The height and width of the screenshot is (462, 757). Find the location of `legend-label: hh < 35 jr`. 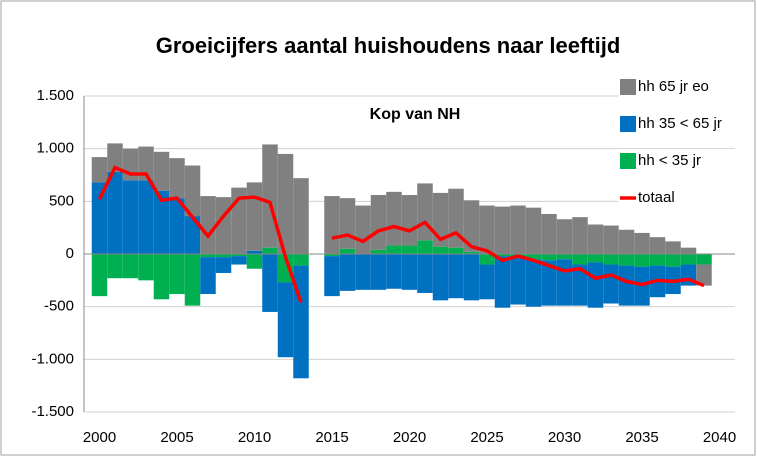

legend-label: hh < 35 jr is located at coordinates (669, 160).